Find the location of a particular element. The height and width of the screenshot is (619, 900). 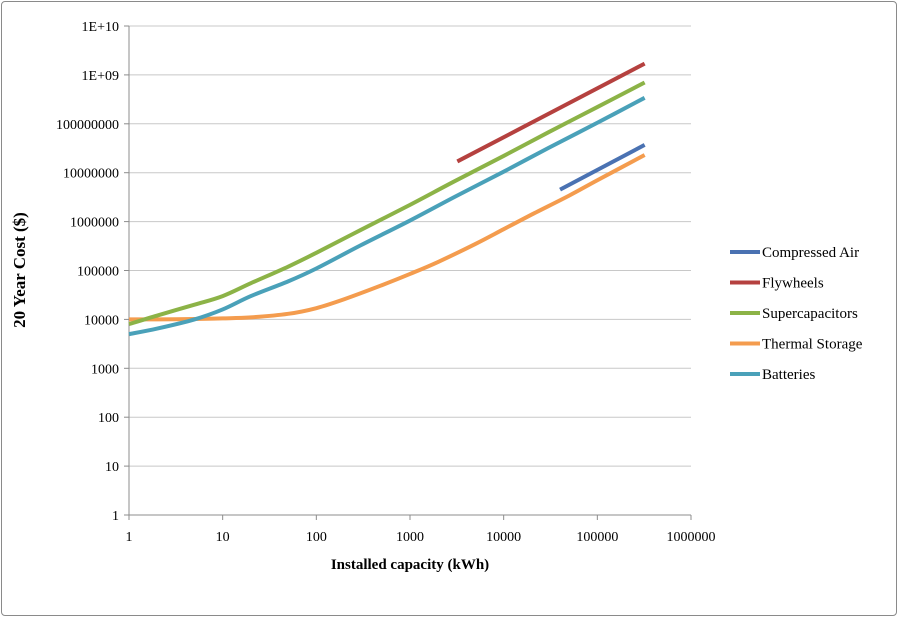

y-tick-label: 1E+10 is located at coordinates (100, 27).